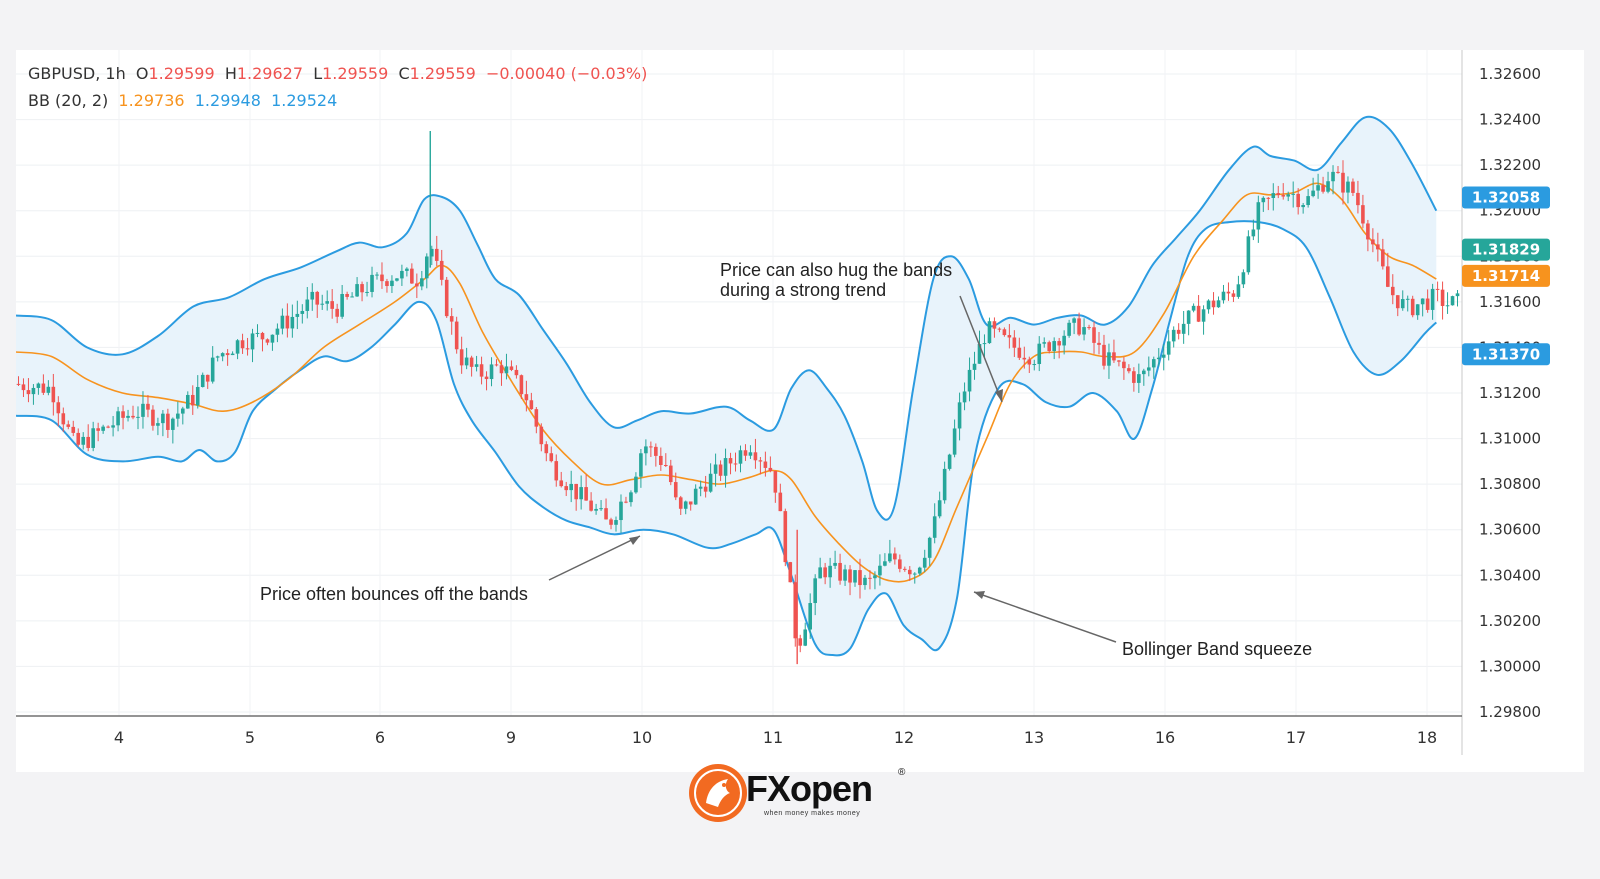 The height and width of the screenshot is (879, 1600). Describe the element at coordinates (511, 737) in the screenshot. I see `x-tick-label: 9` at that location.